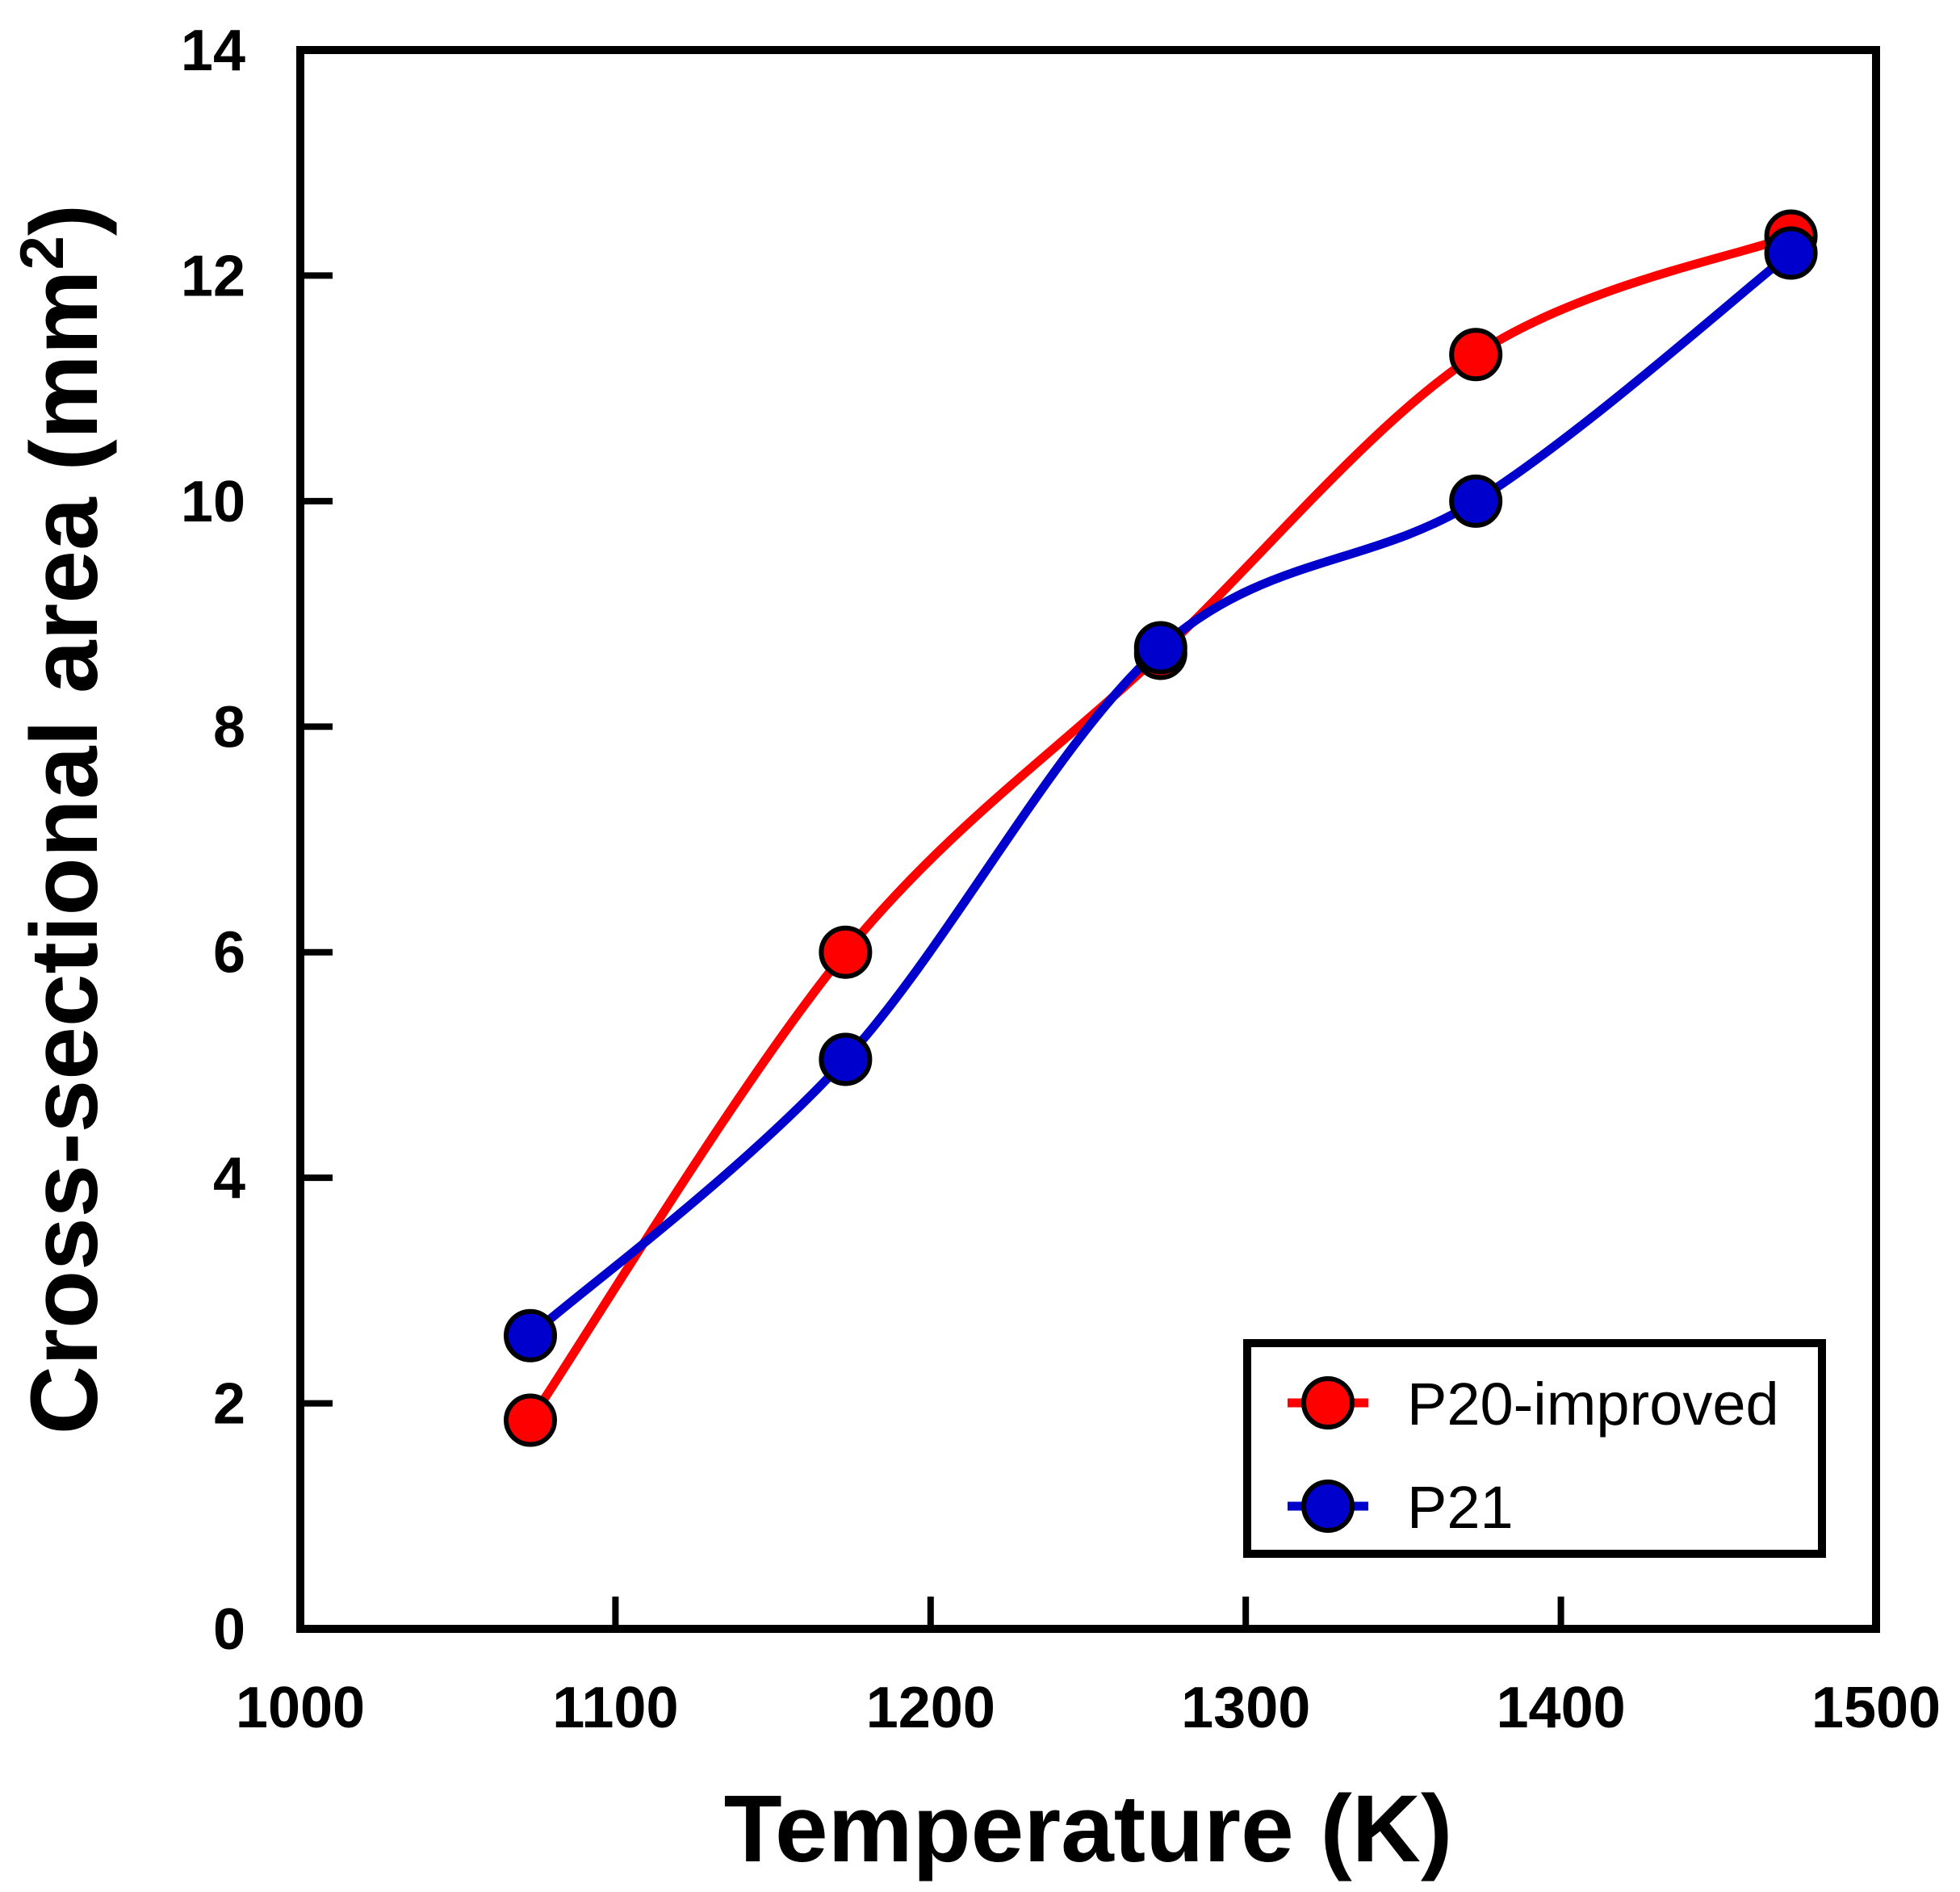 The image size is (1960, 1892). I want to click on y-axis-title-close: ), so click(64, 220).